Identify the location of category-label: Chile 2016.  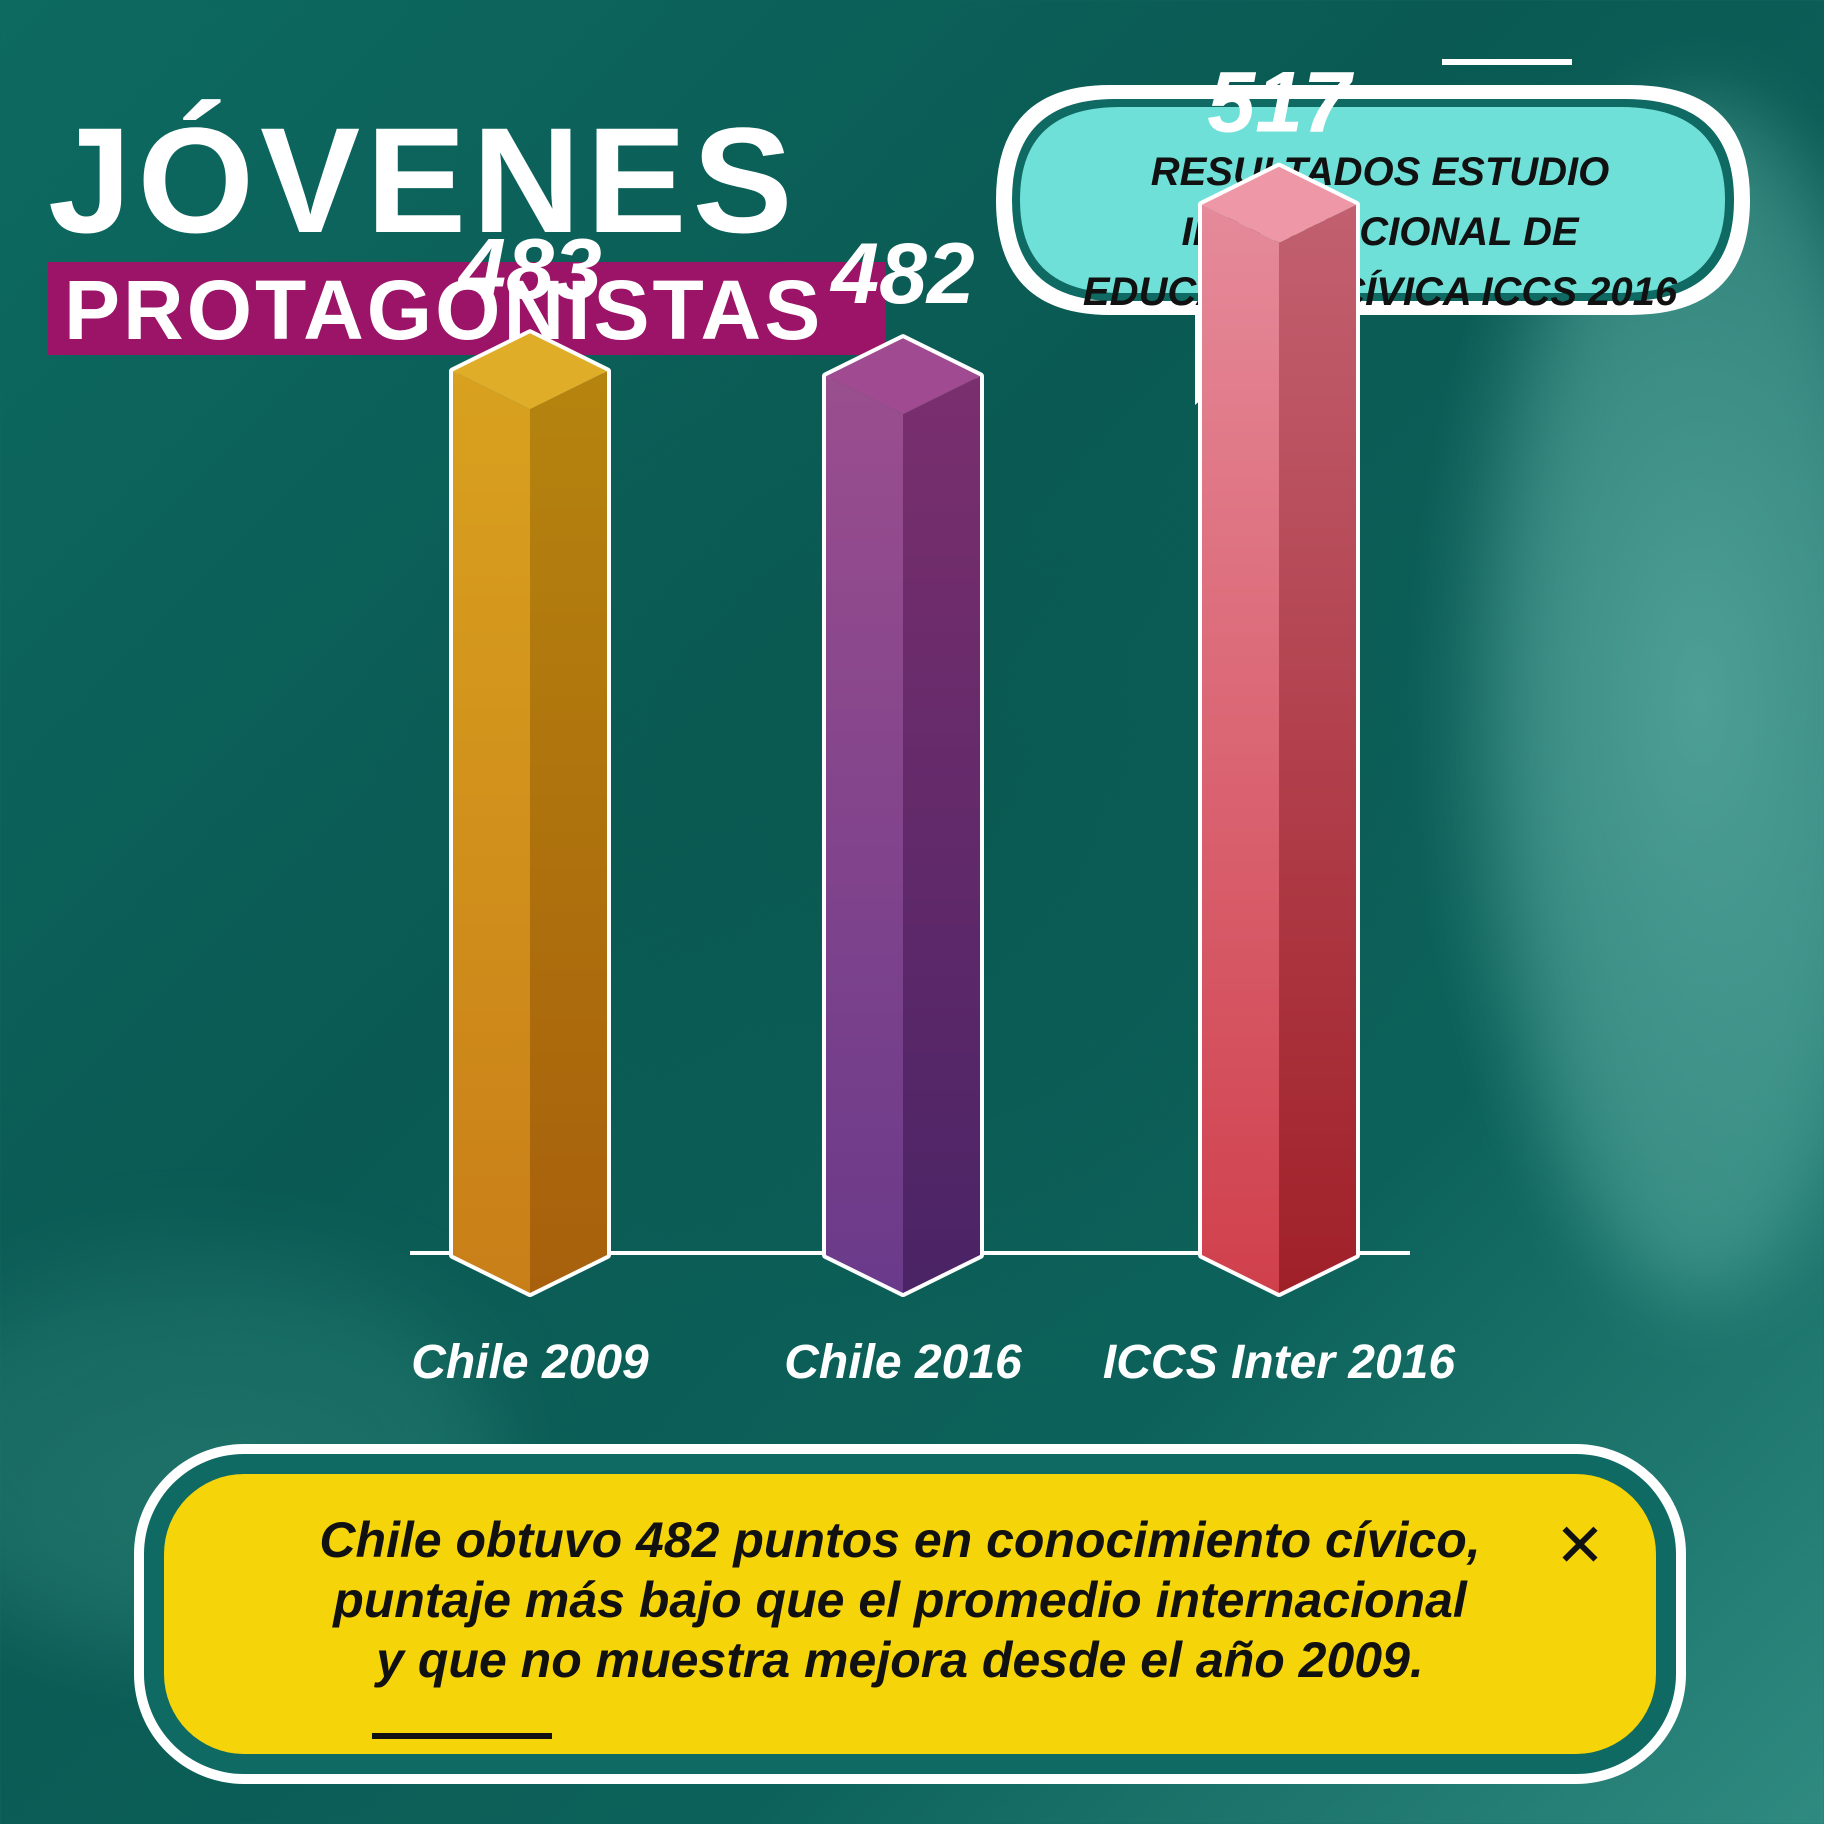
(903, 1362).